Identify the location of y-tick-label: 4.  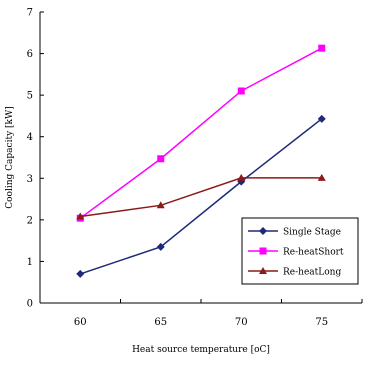
(30, 137).